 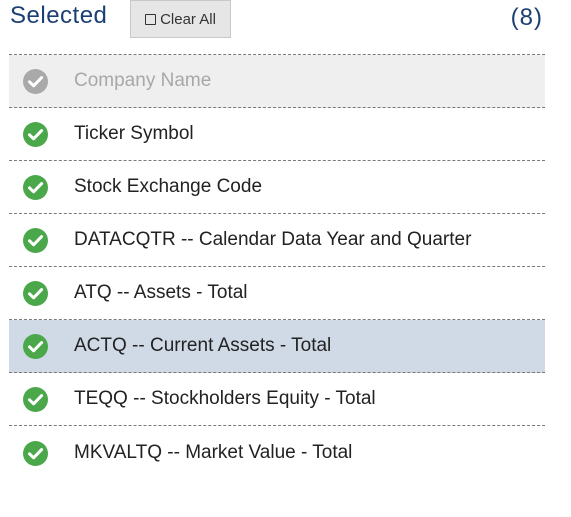 What do you see at coordinates (526, 17) in the screenshot?
I see `selected-count: (8)` at bounding box center [526, 17].